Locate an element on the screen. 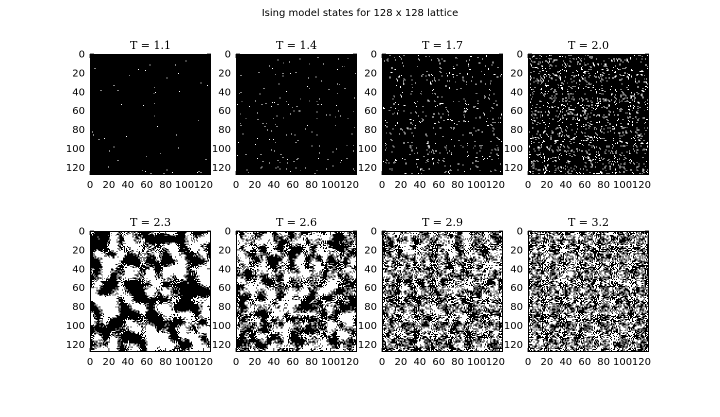 This screenshot has height=417, width=720. panel-title: T = 2.0 is located at coordinates (588, 45).